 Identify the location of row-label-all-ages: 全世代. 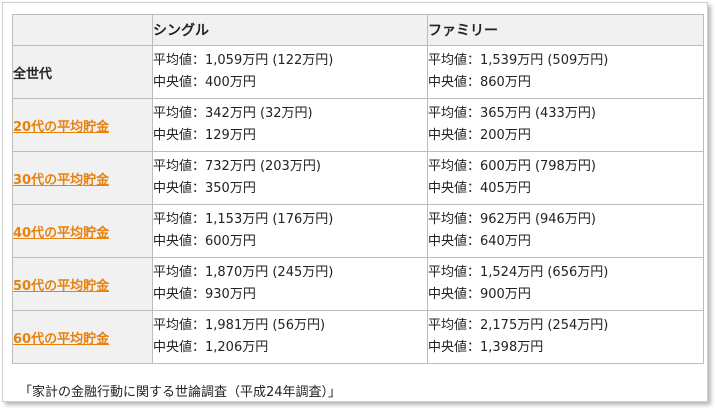
(82, 72).